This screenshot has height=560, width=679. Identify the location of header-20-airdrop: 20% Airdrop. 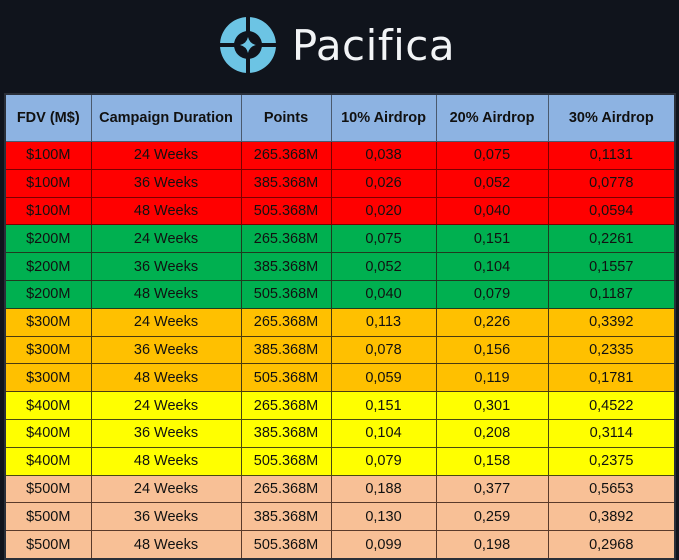
(492, 117).